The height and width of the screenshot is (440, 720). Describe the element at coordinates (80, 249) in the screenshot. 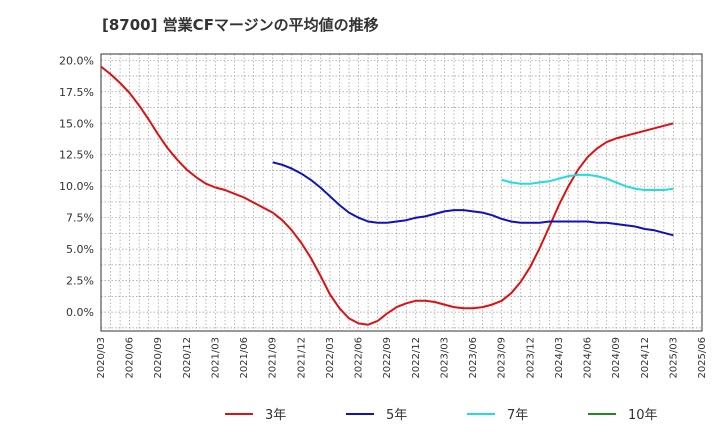

I see `y-tick-label: 5.0%` at that location.